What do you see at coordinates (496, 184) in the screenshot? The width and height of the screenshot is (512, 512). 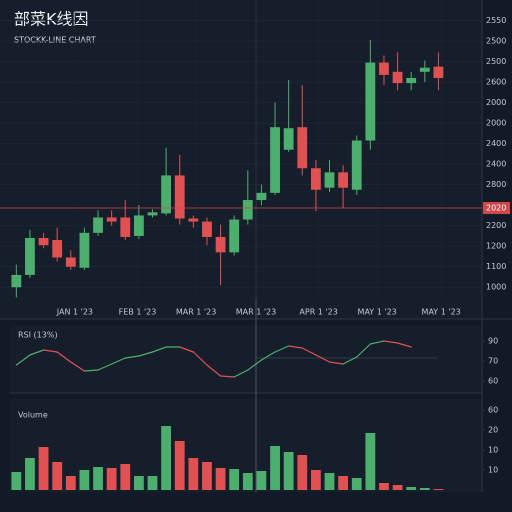 I see `y-tick-label: 2800` at bounding box center [496, 184].